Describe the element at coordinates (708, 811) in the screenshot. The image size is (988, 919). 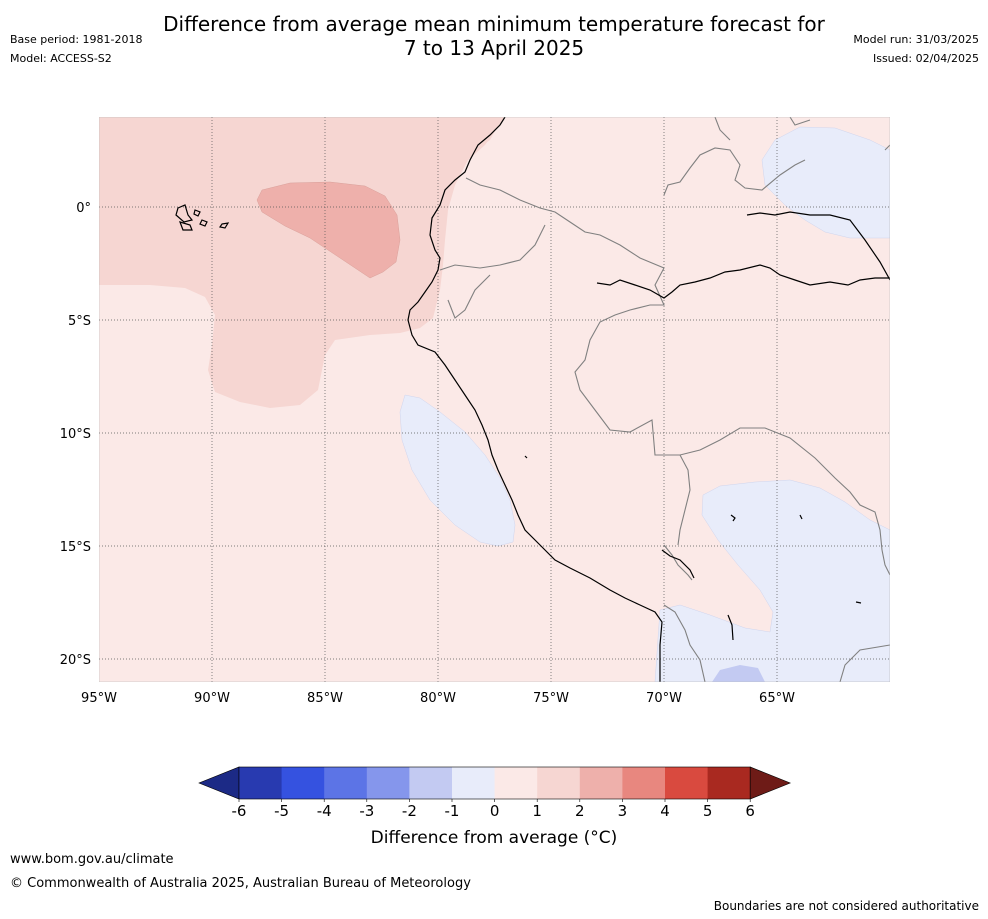
I see `colorbar-tick-label: 5` at that location.